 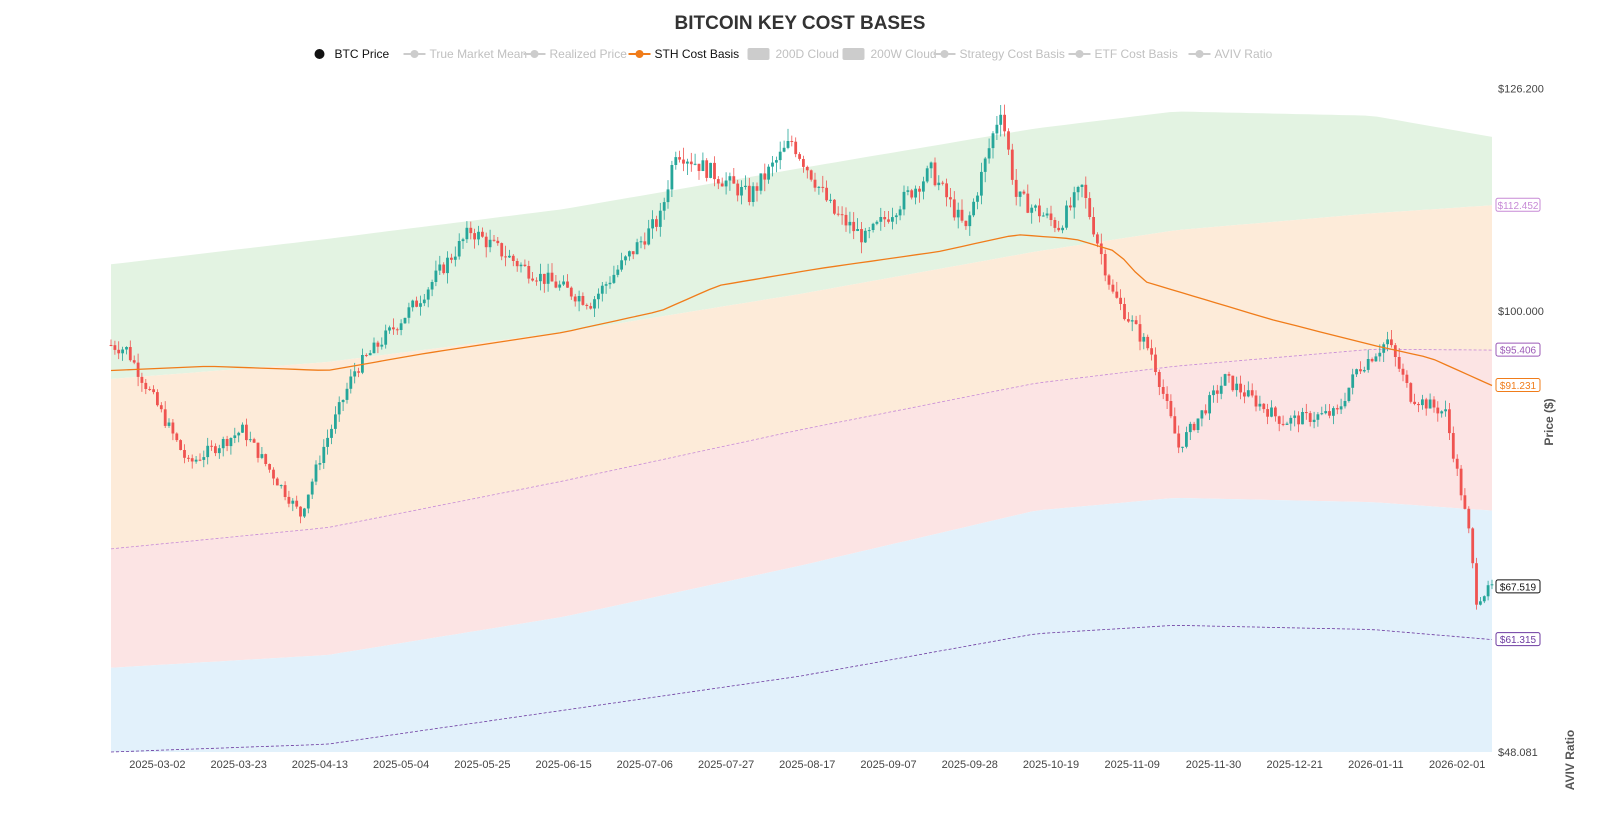 I want to click on x-tick-label: 2025-08-17, so click(x=807, y=765).